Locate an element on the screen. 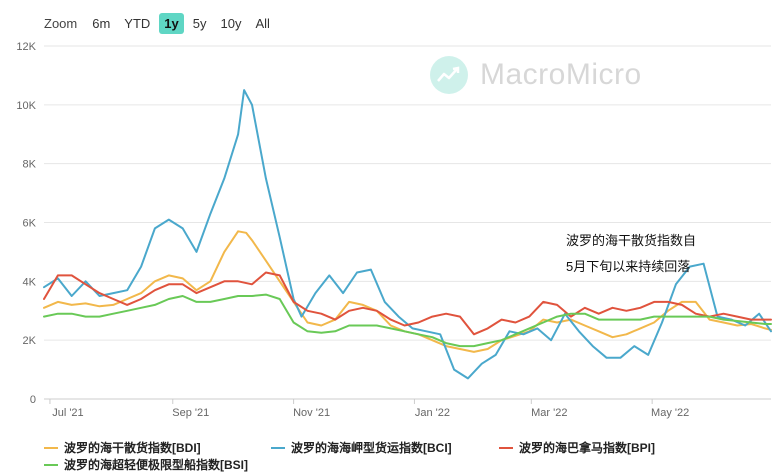 The width and height of the screenshot is (777, 474). legend-swatch-bci is located at coordinates (278, 447).